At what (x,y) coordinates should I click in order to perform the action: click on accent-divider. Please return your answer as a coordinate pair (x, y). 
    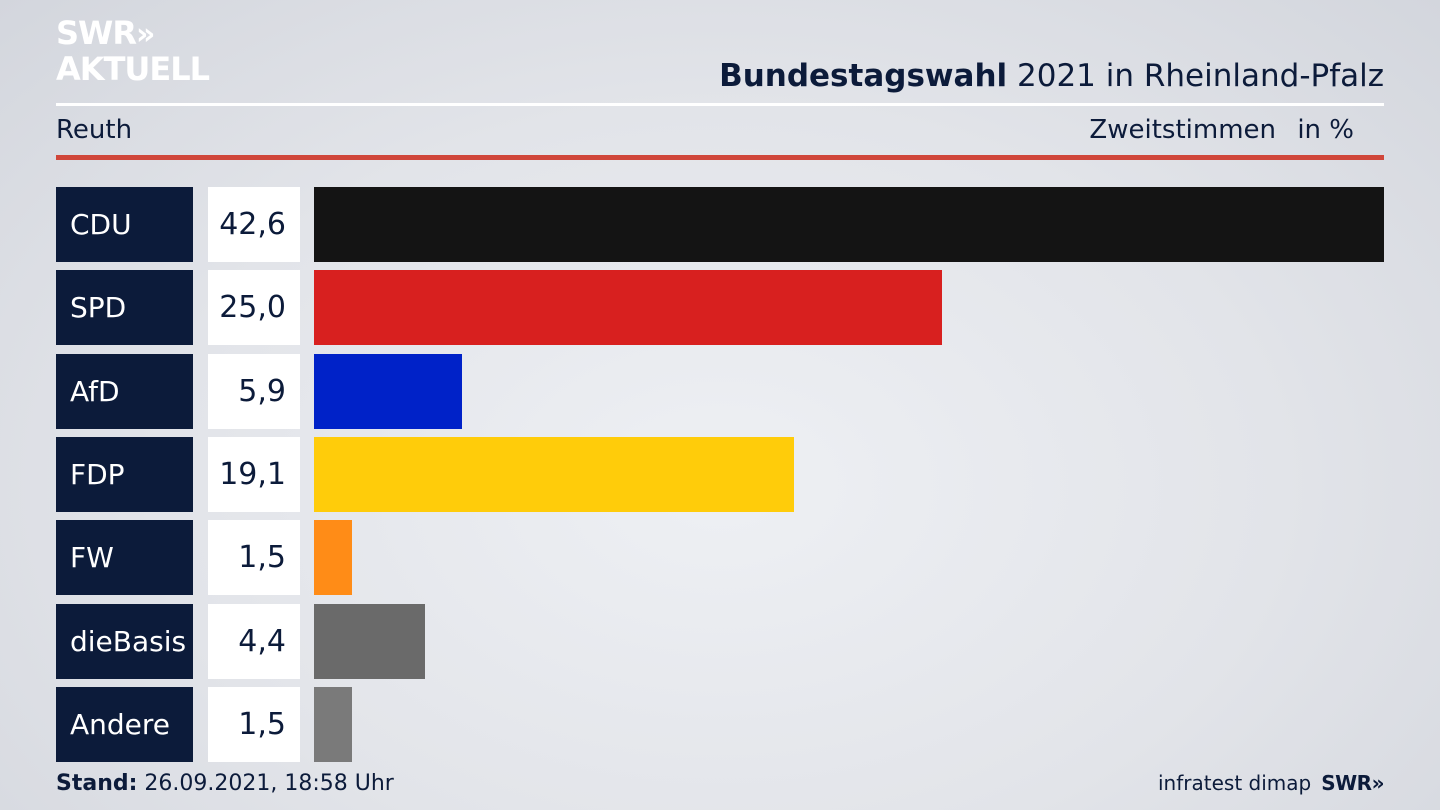
    Looking at the image, I should click on (720, 157).